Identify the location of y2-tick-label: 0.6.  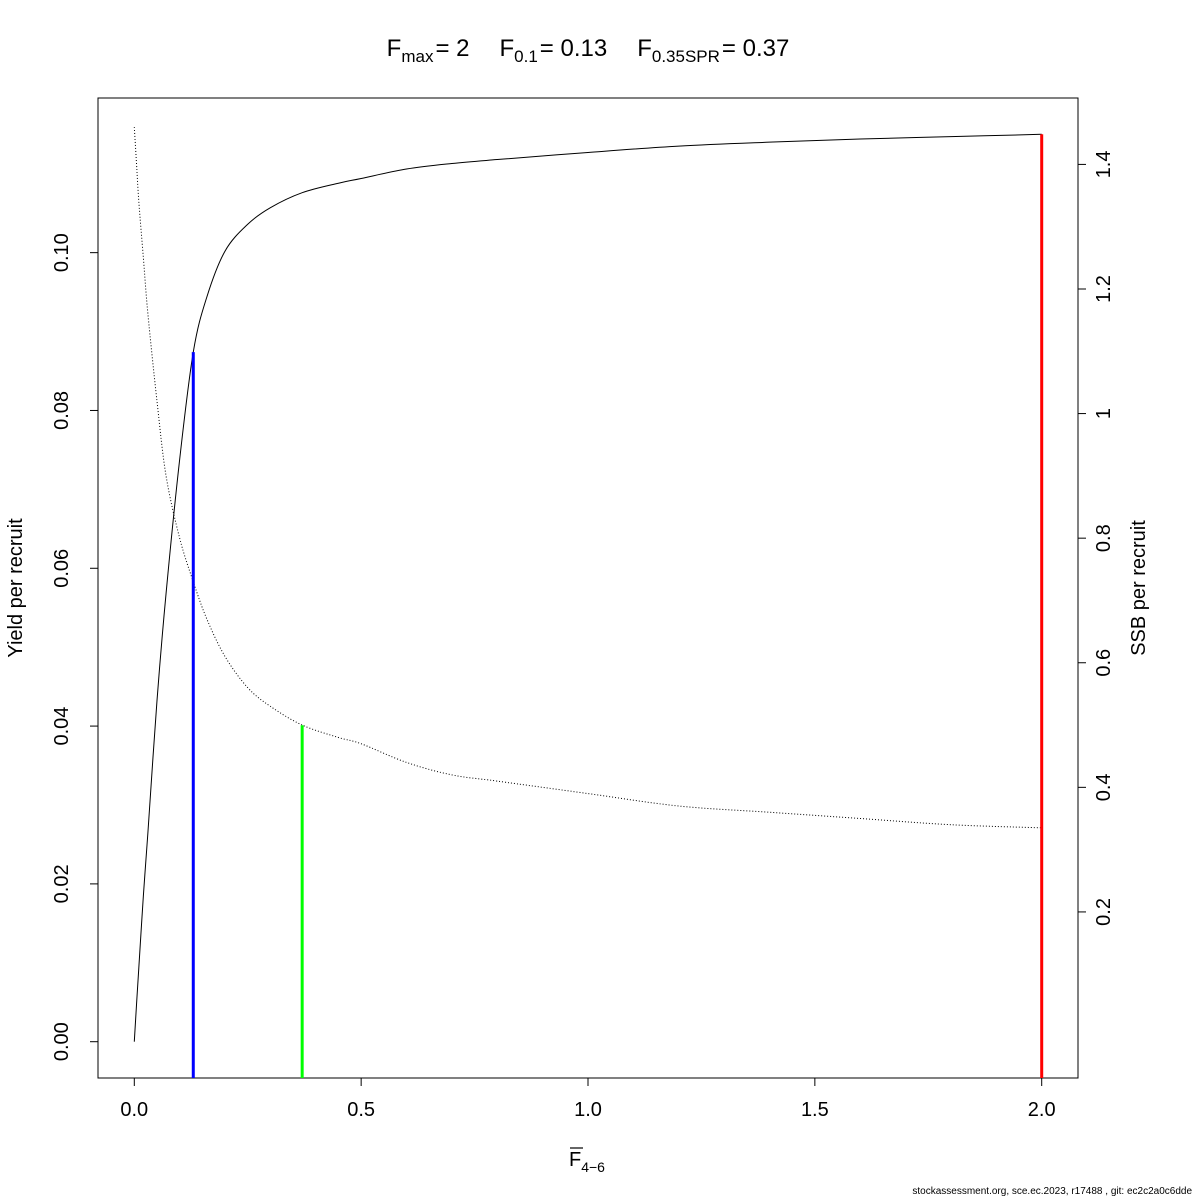
(1104, 663).